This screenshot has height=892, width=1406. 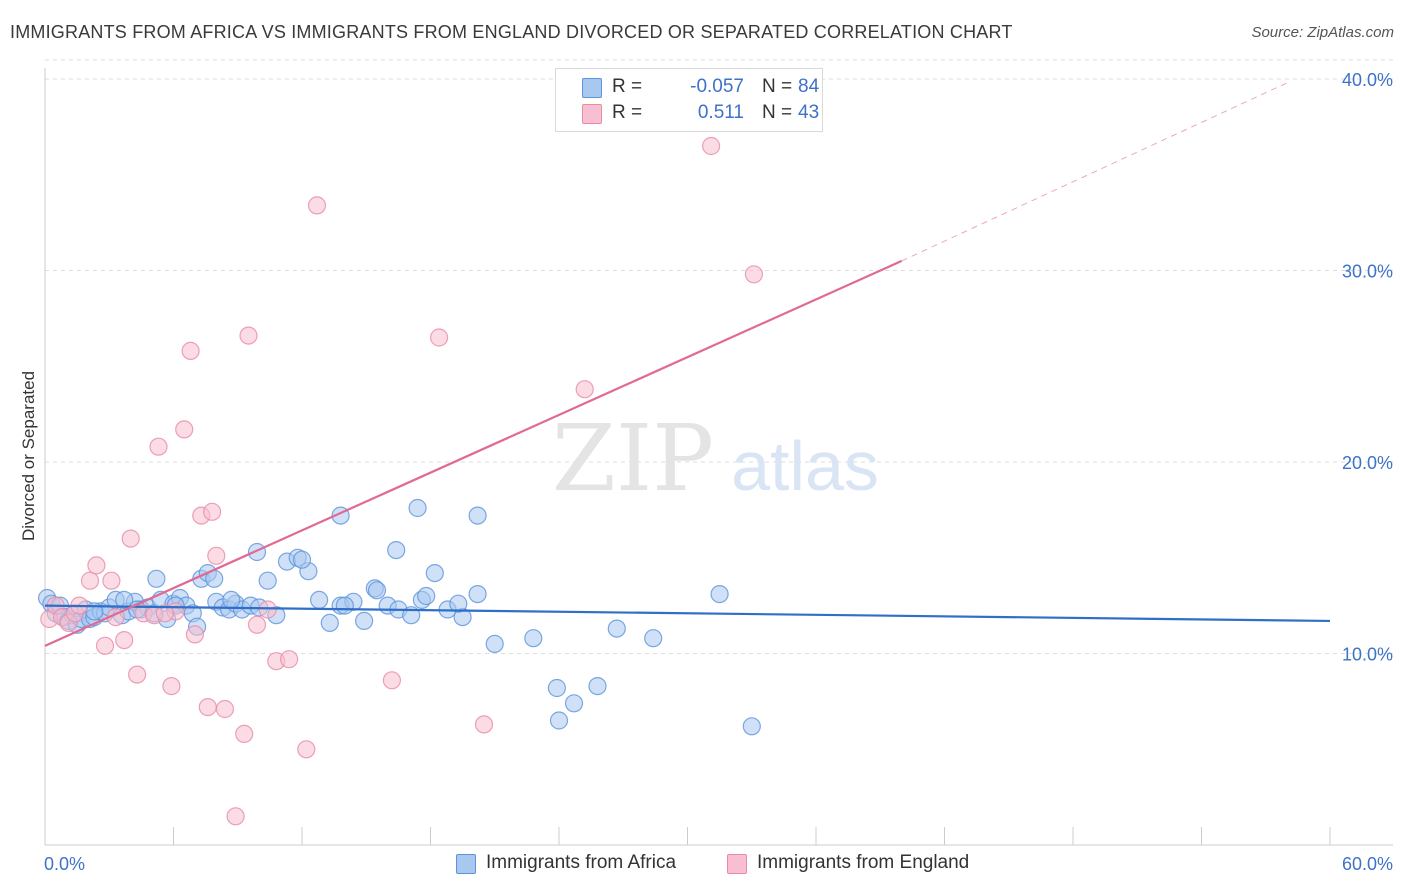 I want to click on legend-r-value: -0.057, so click(x=717, y=86).